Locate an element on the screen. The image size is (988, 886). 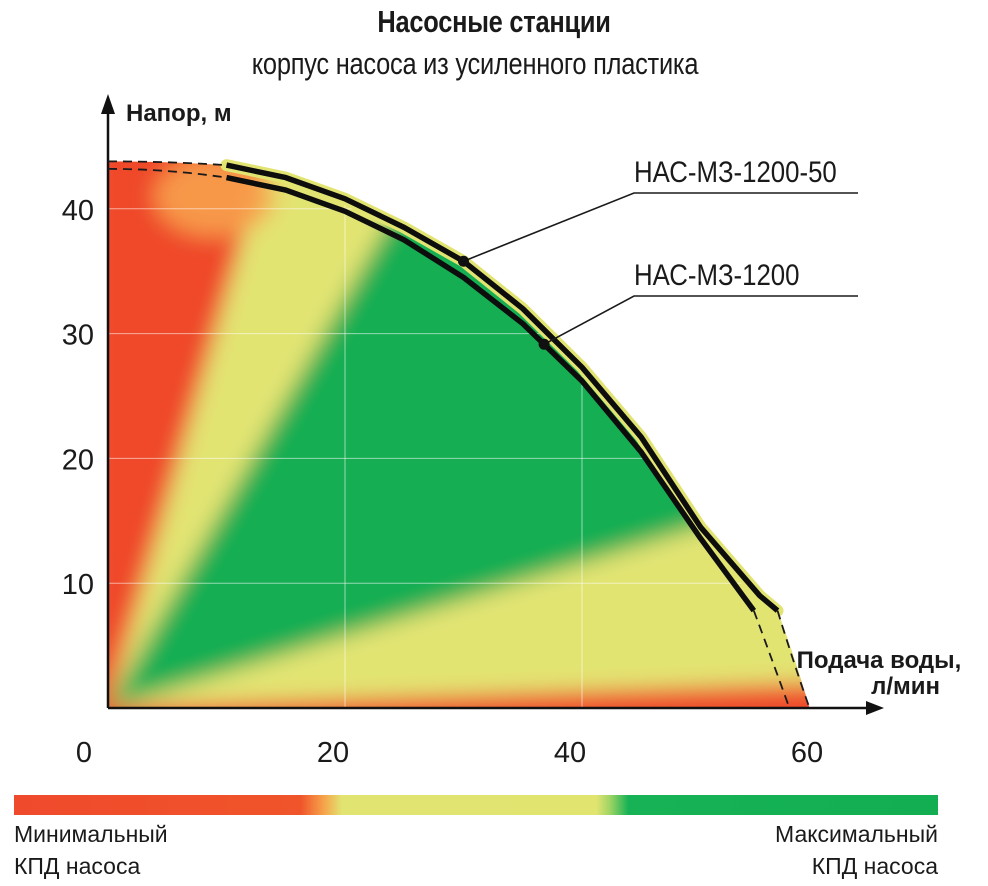
colorbar-max-label-line-1: Максимальный is located at coordinates (856, 834).